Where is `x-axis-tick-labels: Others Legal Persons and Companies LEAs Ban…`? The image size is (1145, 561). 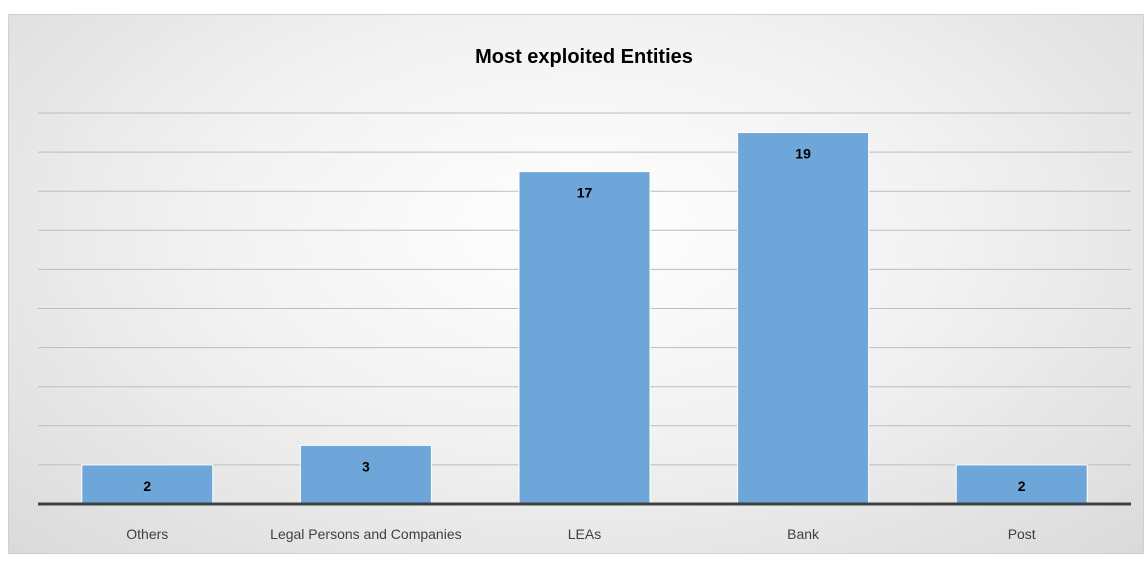 x-axis-tick-labels: Others Legal Persons and Companies LEAs Ban… is located at coordinates (581, 534).